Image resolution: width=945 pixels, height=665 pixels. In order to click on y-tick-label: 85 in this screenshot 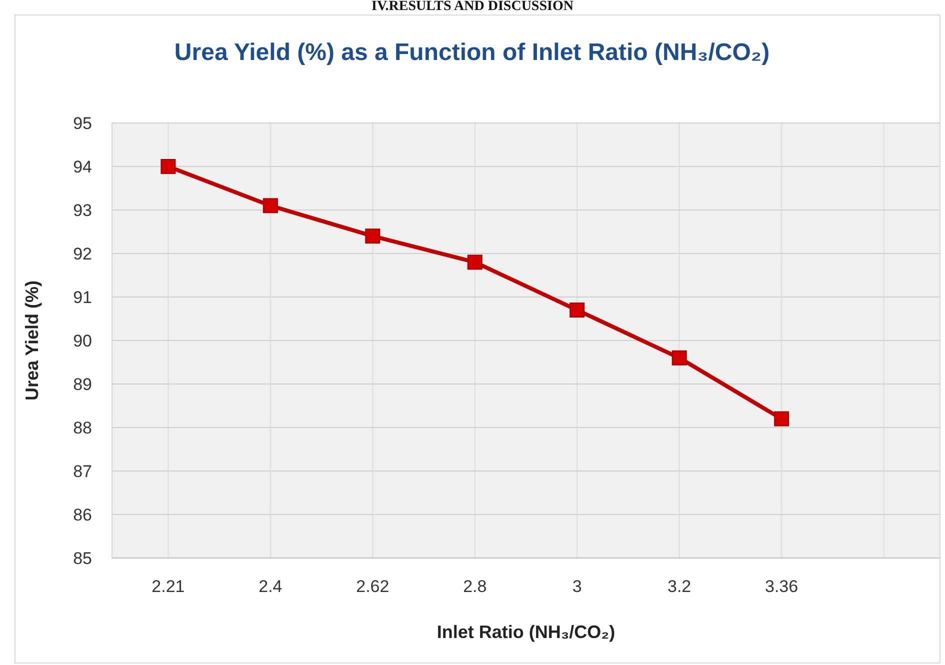, I will do `click(82, 558)`.